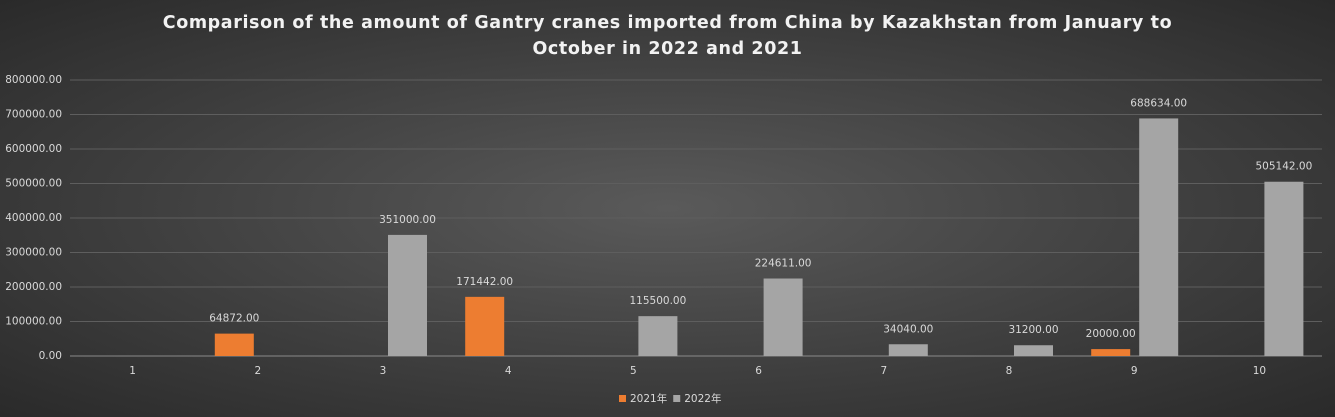 Image resolution: width=1335 pixels, height=417 pixels. I want to click on x-tick-label: 2, so click(257, 371).